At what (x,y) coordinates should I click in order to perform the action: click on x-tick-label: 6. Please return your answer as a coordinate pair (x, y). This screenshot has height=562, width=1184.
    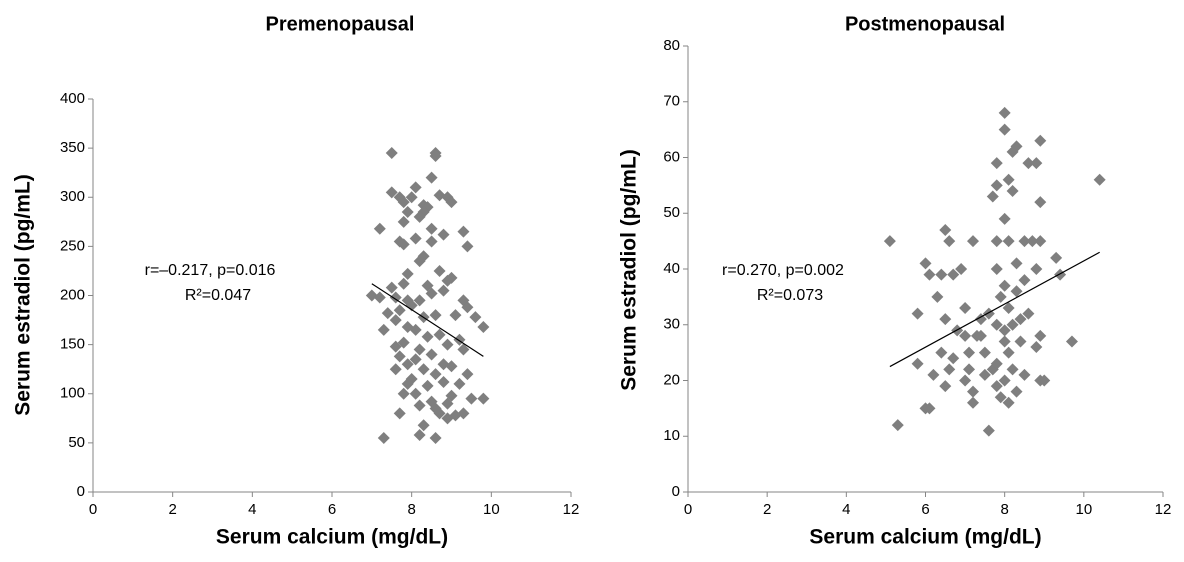
    Looking at the image, I should click on (332, 509).